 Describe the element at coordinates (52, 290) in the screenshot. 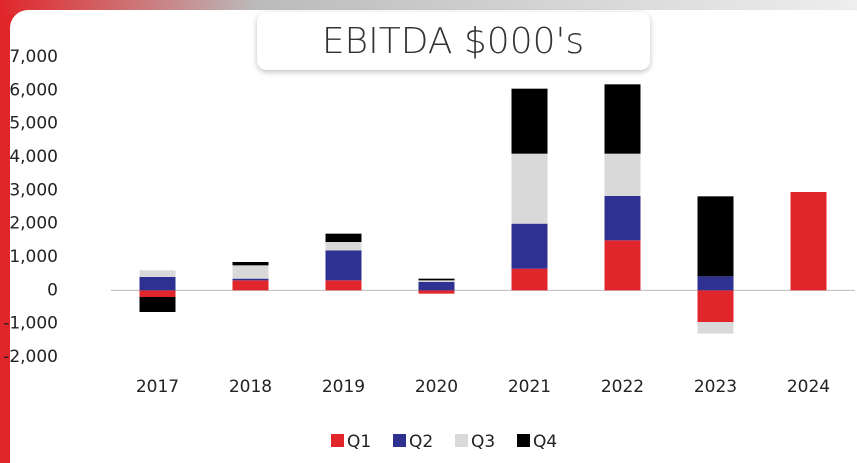

I see `y-tick-label: 0` at that location.